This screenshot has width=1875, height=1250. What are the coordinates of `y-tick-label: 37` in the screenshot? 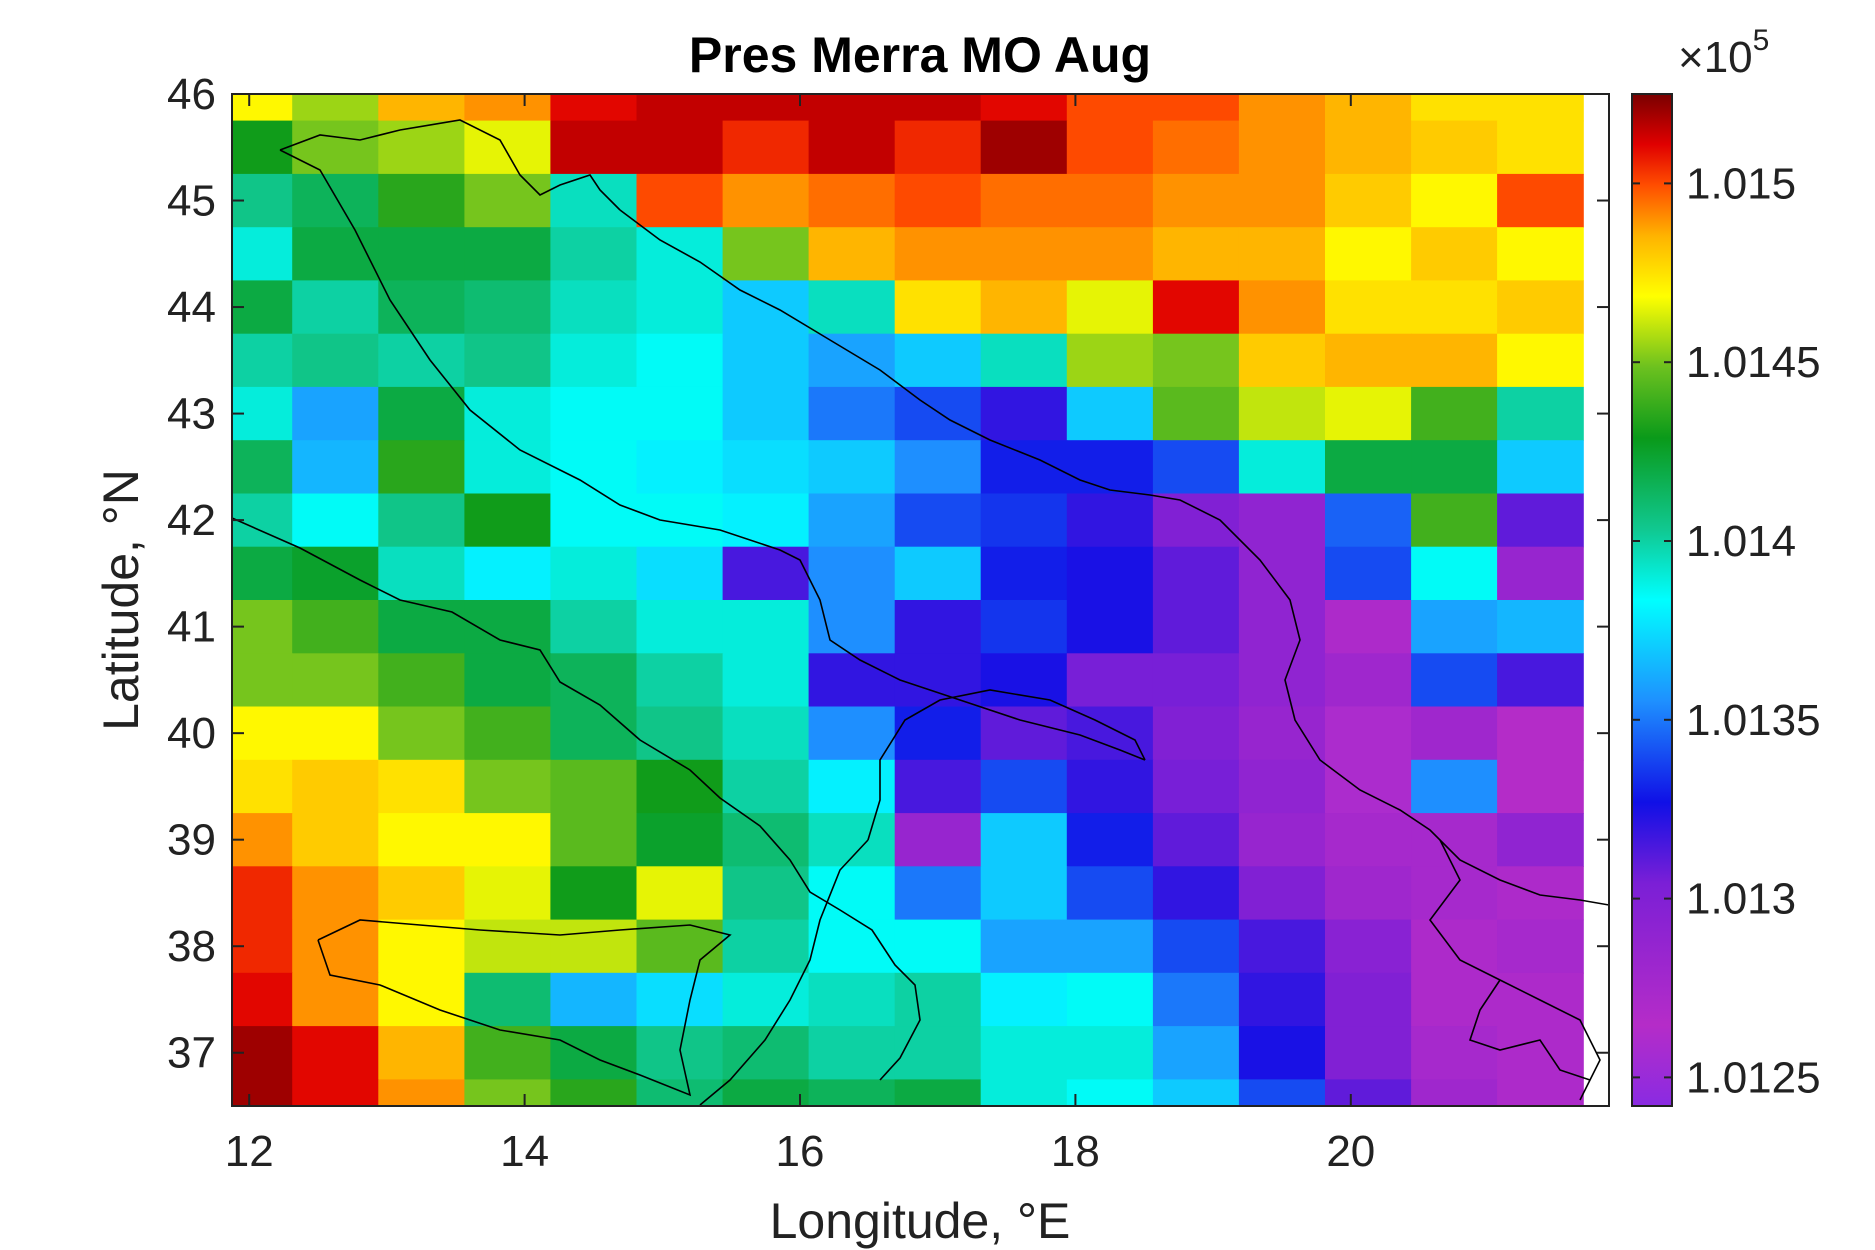 It's located at (191, 1053).